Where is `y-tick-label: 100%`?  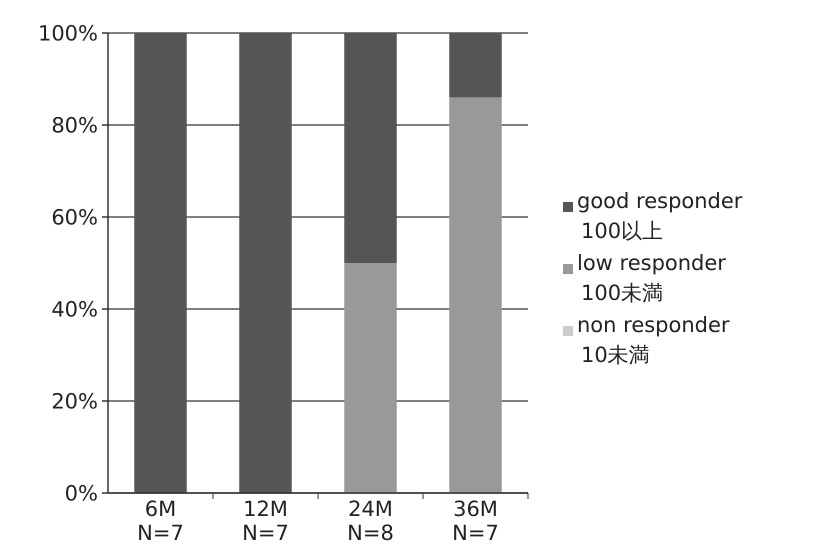
y-tick-label: 100% is located at coordinates (68, 33).